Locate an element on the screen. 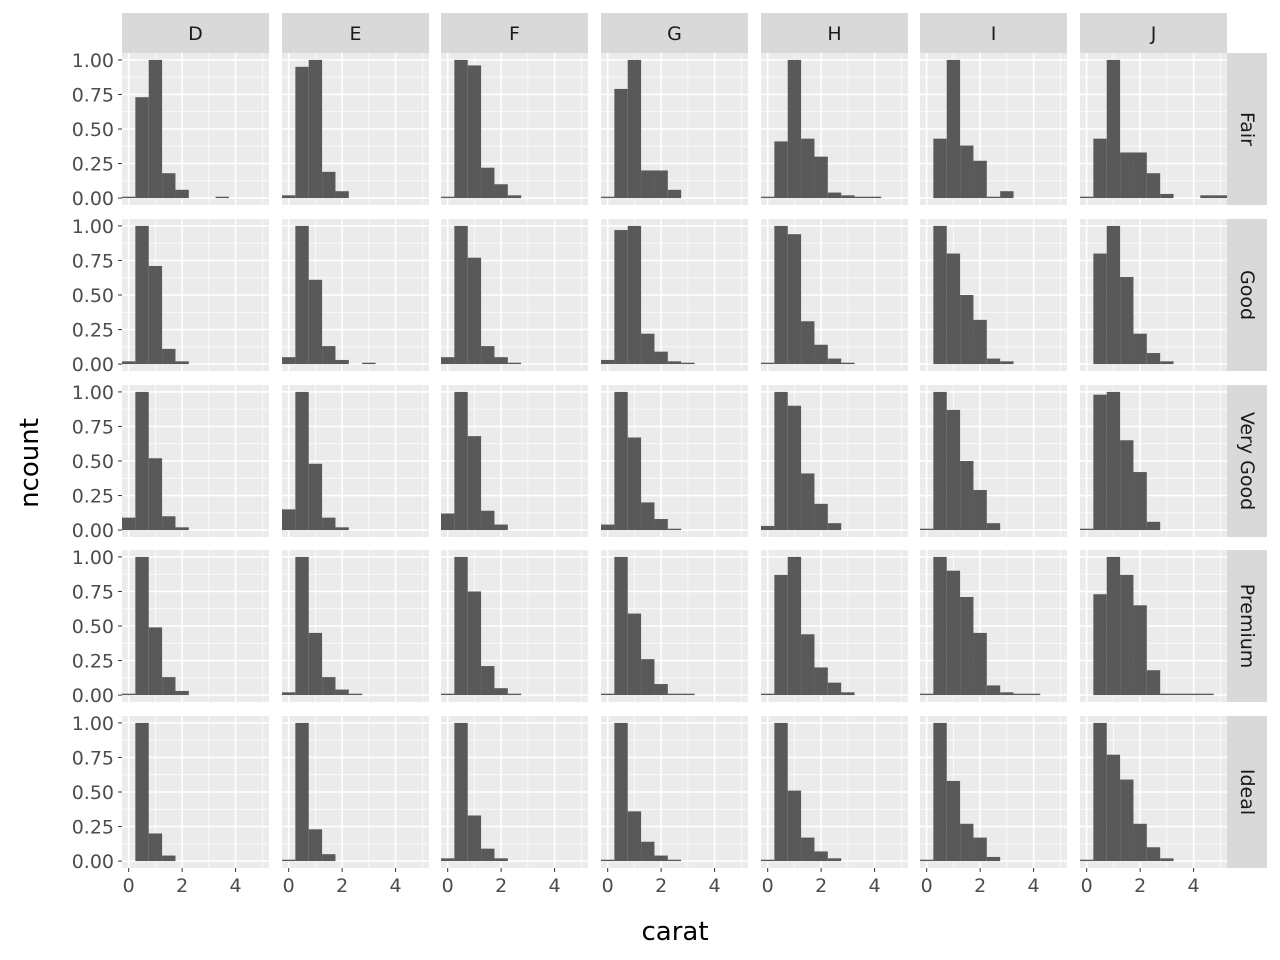 Image resolution: width=1280 pixels, height=960 pixels. col-strip-label: H is located at coordinates (834, 34).